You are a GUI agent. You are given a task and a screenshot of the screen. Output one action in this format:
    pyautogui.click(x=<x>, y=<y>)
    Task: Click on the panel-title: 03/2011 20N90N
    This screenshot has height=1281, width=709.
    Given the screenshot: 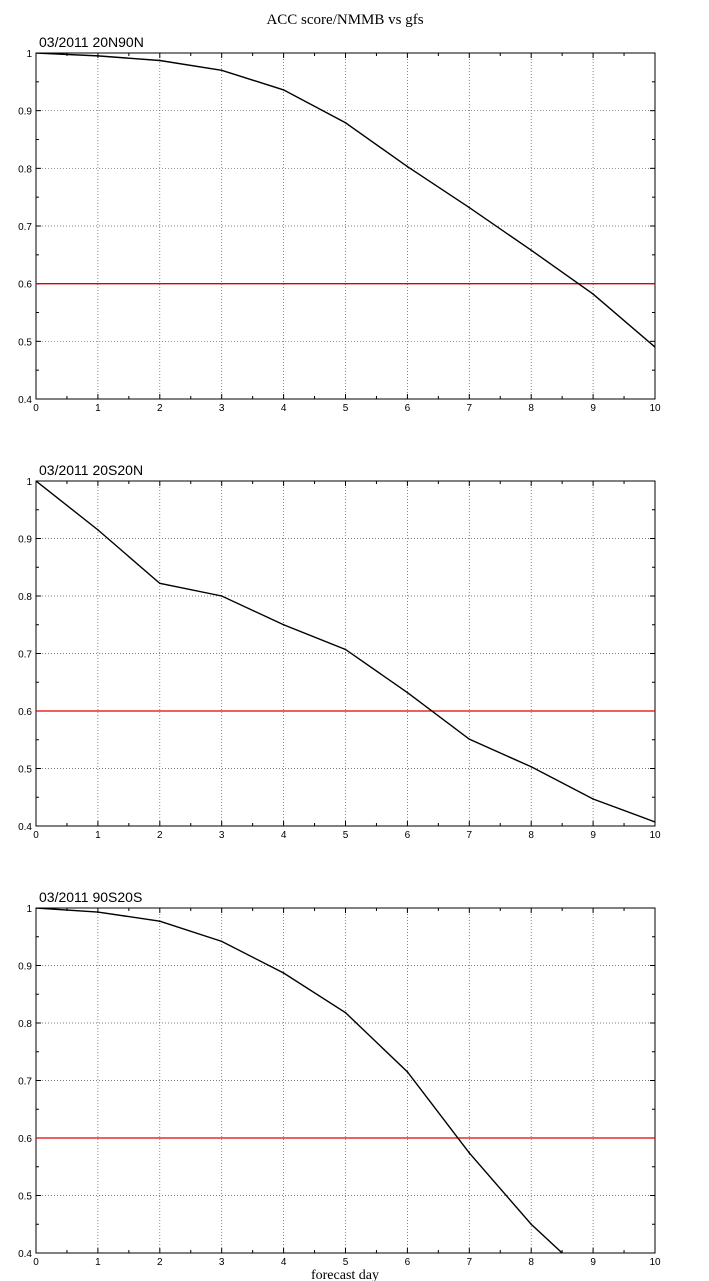 What is the action you would take?
    pyautogui.click(x=91, y=42)
    